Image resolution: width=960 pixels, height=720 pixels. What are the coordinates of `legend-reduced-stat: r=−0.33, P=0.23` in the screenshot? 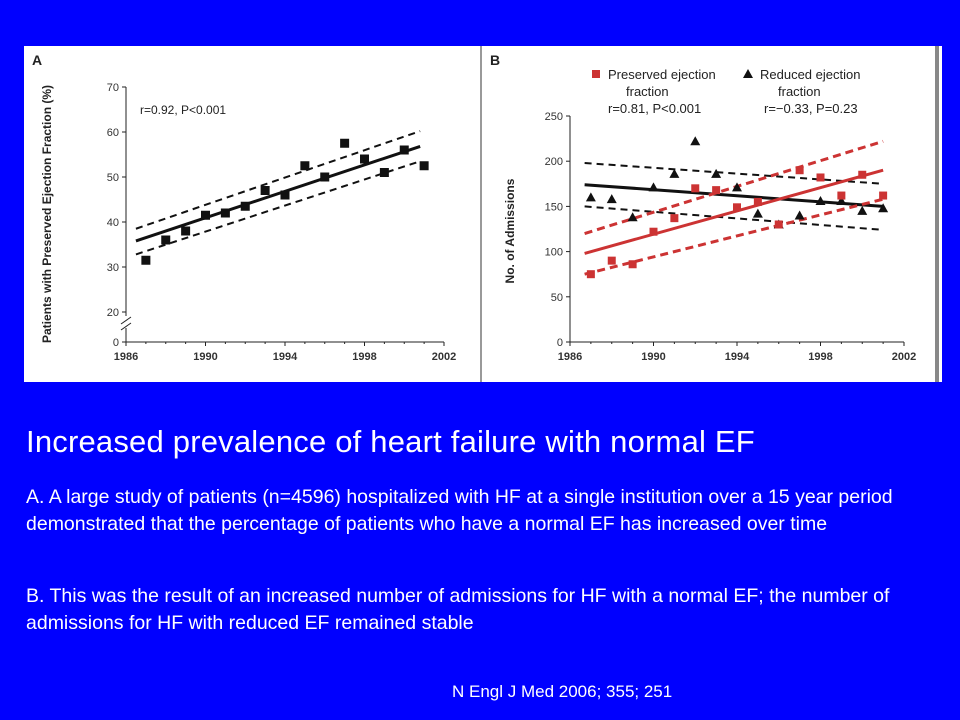 It's located at (811, 108).